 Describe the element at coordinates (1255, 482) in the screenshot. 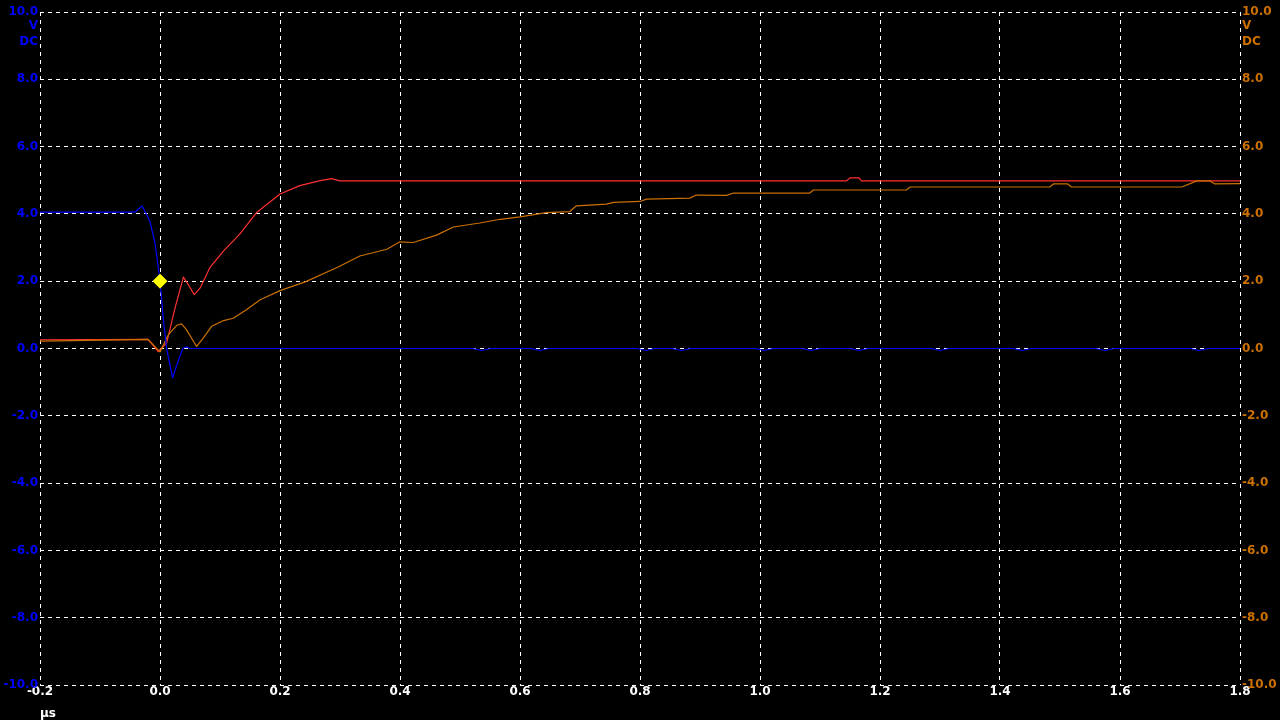

I see `y2-tick-label: -4.0` at that location.